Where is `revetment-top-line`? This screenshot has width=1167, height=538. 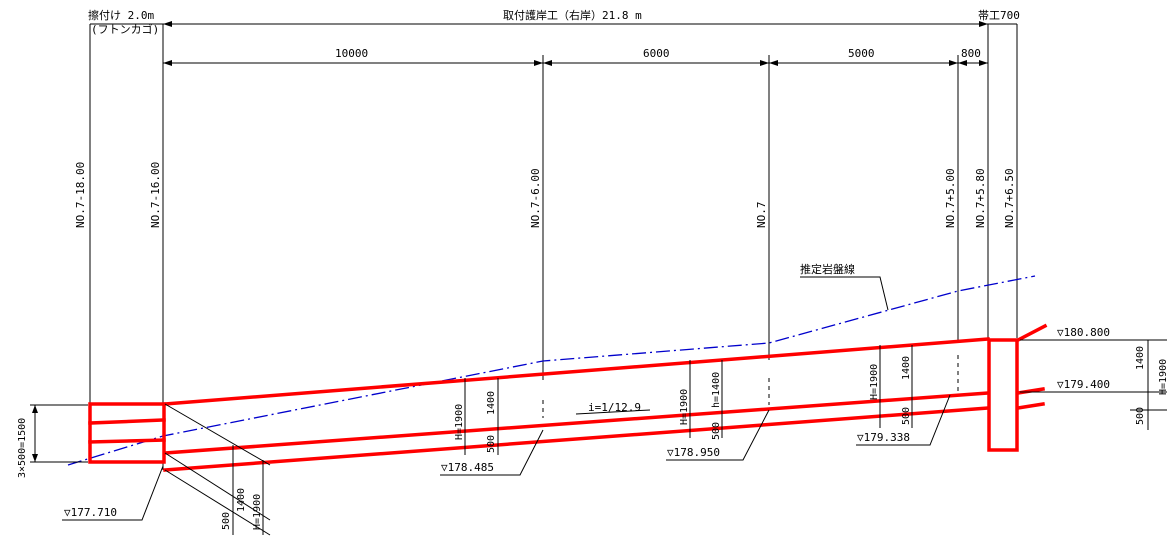
revetment-top-line is located at coordinates (576, 371).